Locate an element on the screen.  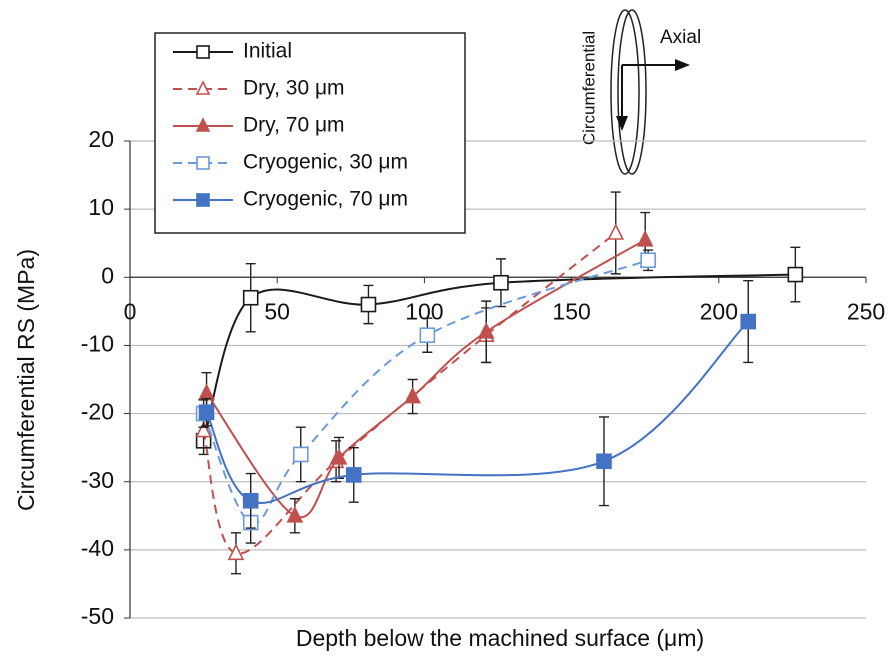
legend-label: Cryogenic, 30 μm is located at coordinates (325, 162).